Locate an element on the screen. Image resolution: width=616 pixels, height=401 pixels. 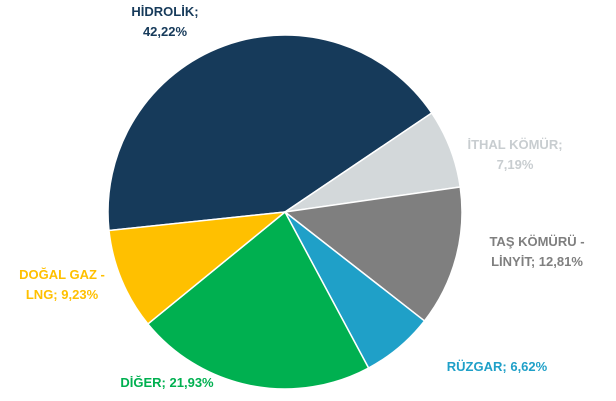
slice-label: DOĞAL GAZ - LNG; 9,23% is located at coordinates (62, 285).